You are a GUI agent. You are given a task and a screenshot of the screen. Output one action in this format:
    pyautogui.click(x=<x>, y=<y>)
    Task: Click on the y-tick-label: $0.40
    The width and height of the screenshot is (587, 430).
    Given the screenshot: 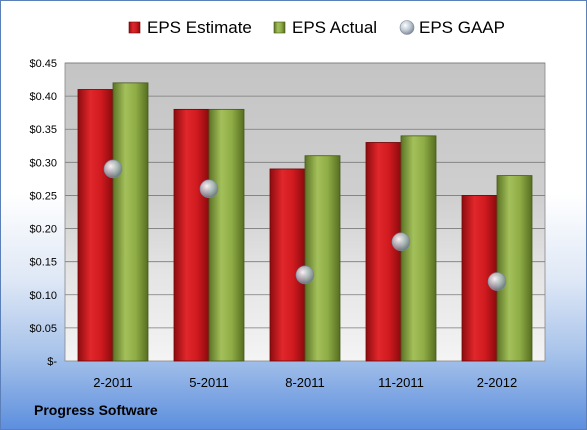 What is the action you would take?
    pyautogui.click(x=43, y=97)
    